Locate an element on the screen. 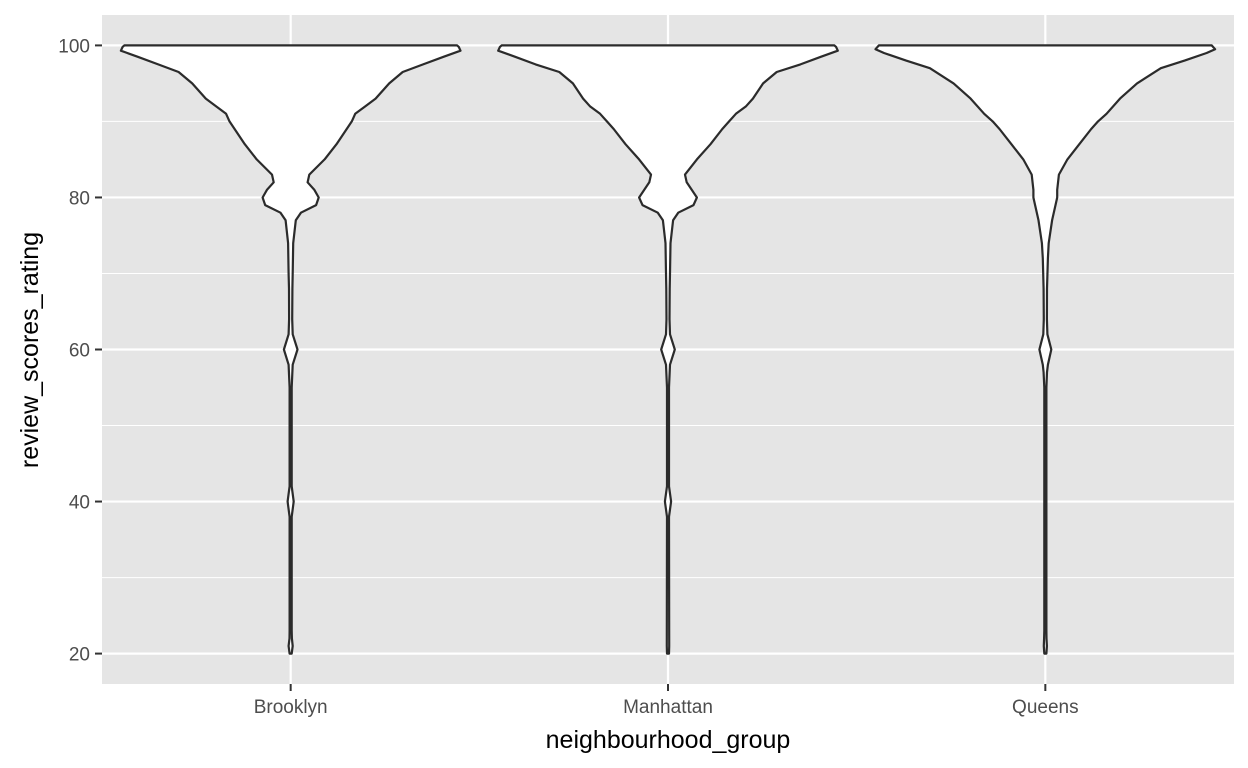 This screenshot has height=768, width=1248. y-tick-label: 40 is located at coordinates (79, 503).